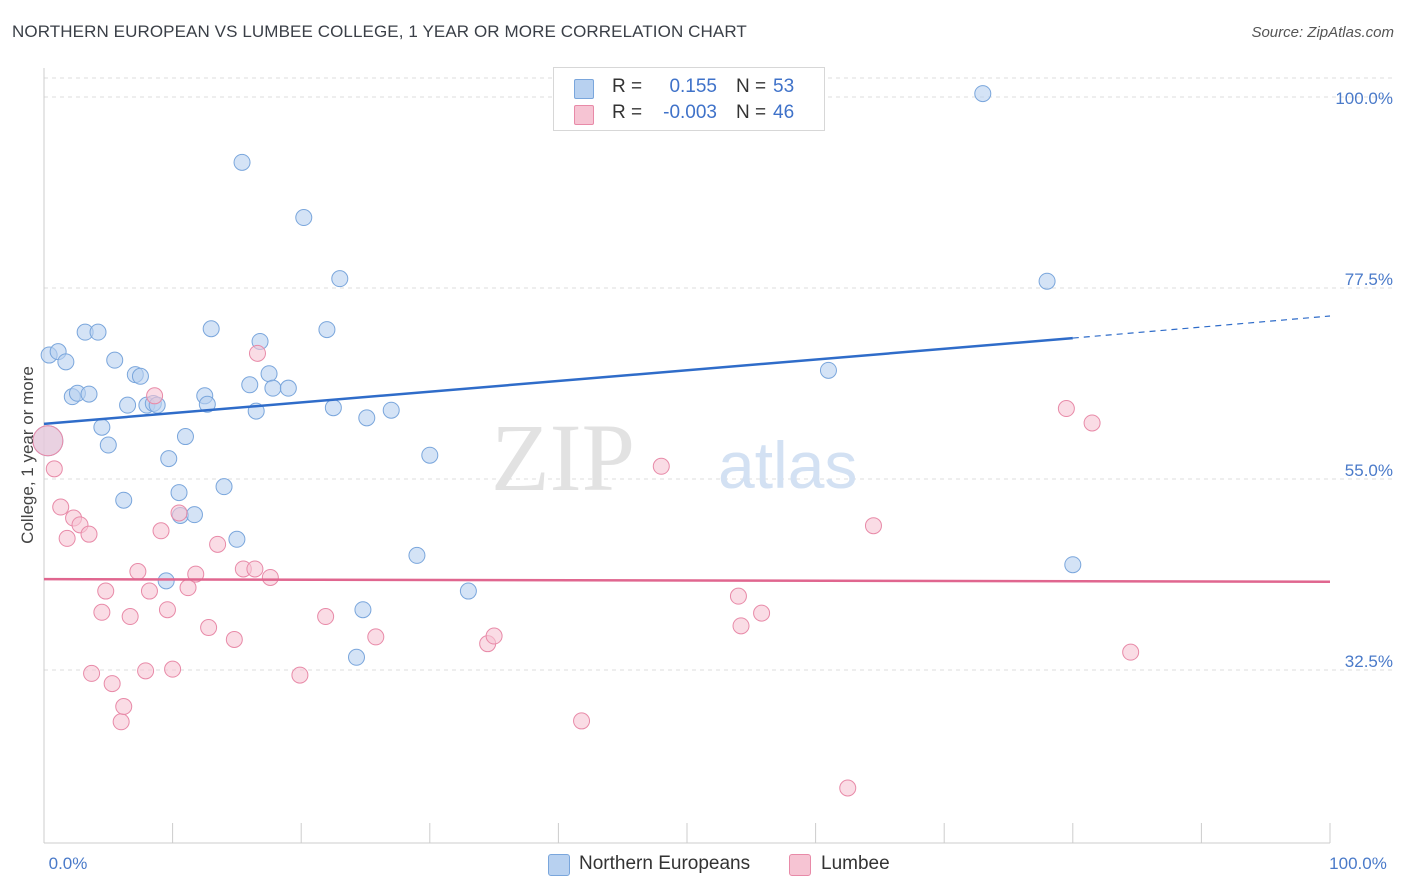  What do you see at coordinates (68, 863) in the screenshot?
I see `x-tick-label: 0.0%` at bounding box center [68, 863].